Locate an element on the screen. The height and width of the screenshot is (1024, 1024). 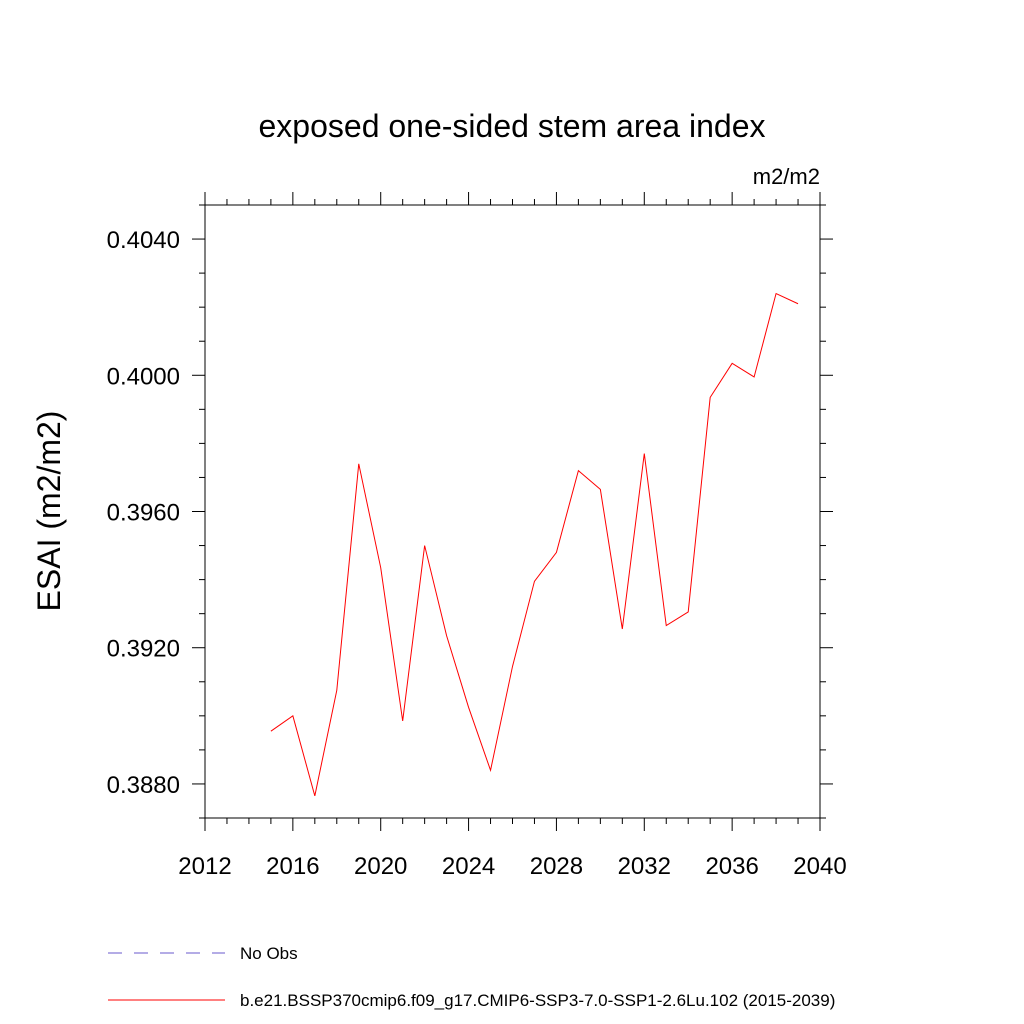
x-tick-label: 2040 is located at coordinates (819, 866).